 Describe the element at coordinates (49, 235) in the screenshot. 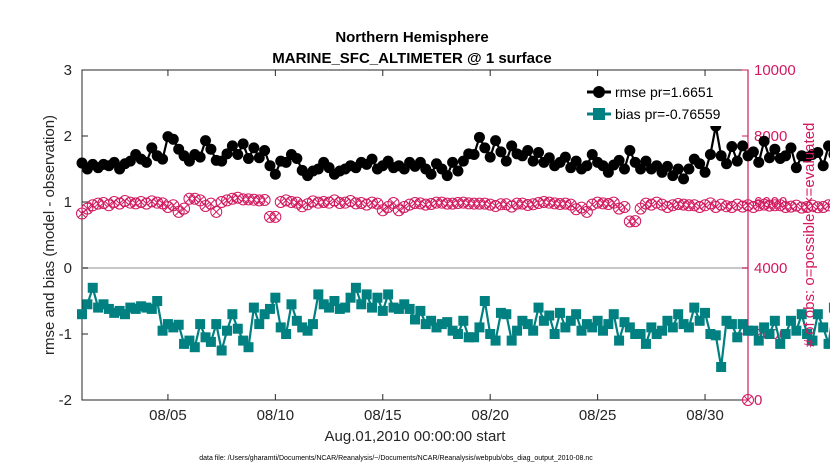

I see `y-axis-label-left: rmse and bias (model - observation)` at that location.